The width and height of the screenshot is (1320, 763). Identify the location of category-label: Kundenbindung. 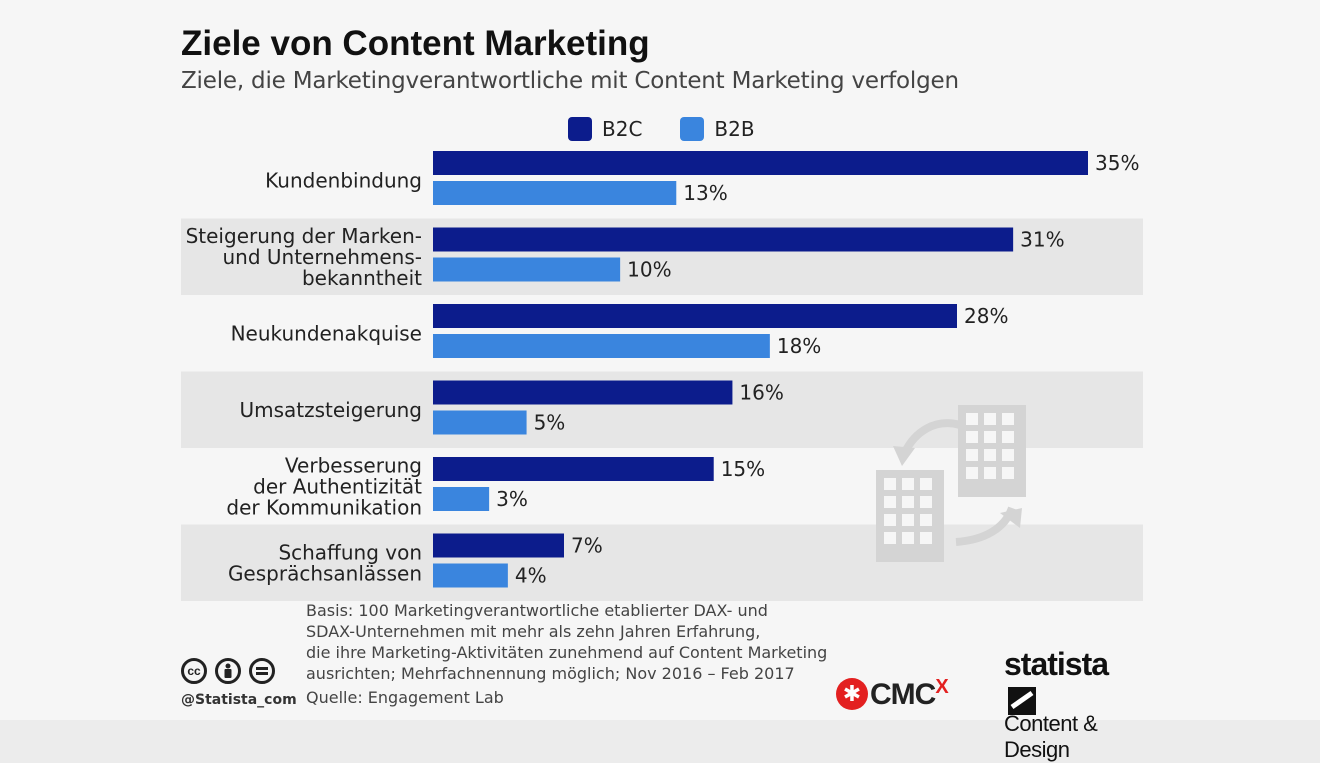
(343, 180).